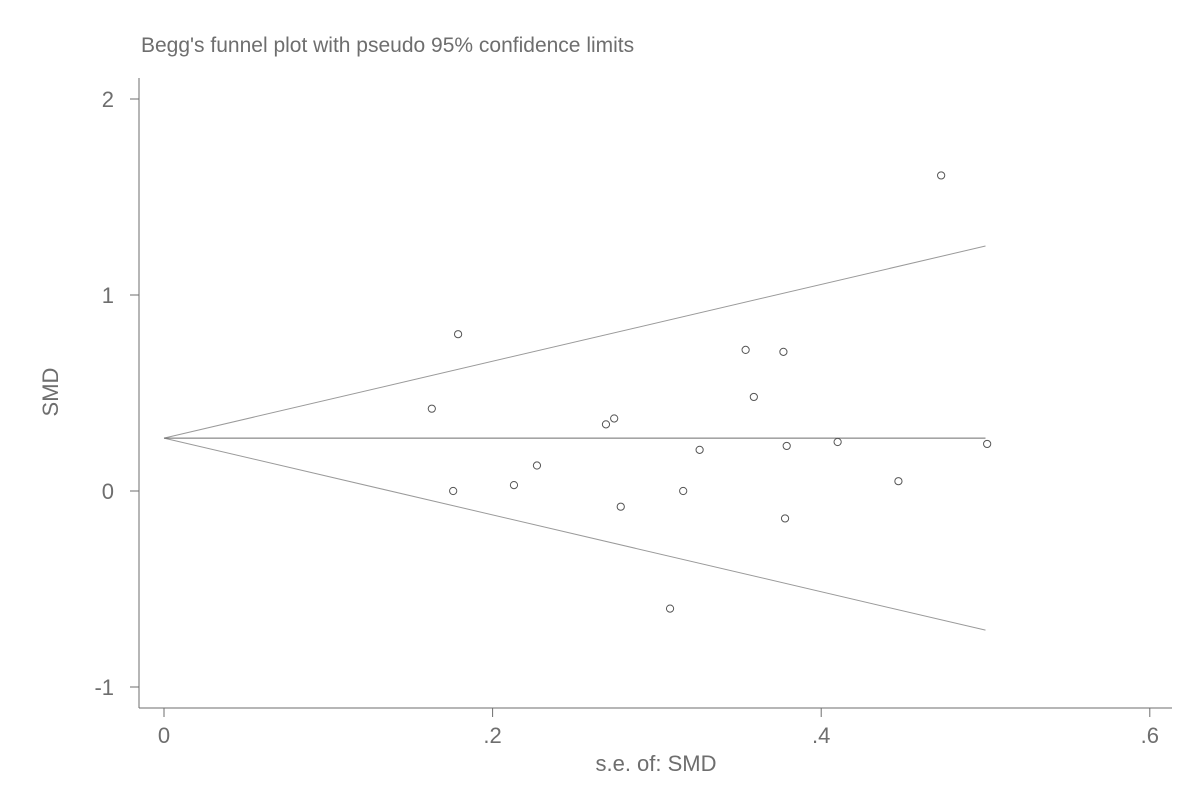 This screenshot has width=1200, height=799. I want to click on y-tick-label: 1, so click(108, 295).